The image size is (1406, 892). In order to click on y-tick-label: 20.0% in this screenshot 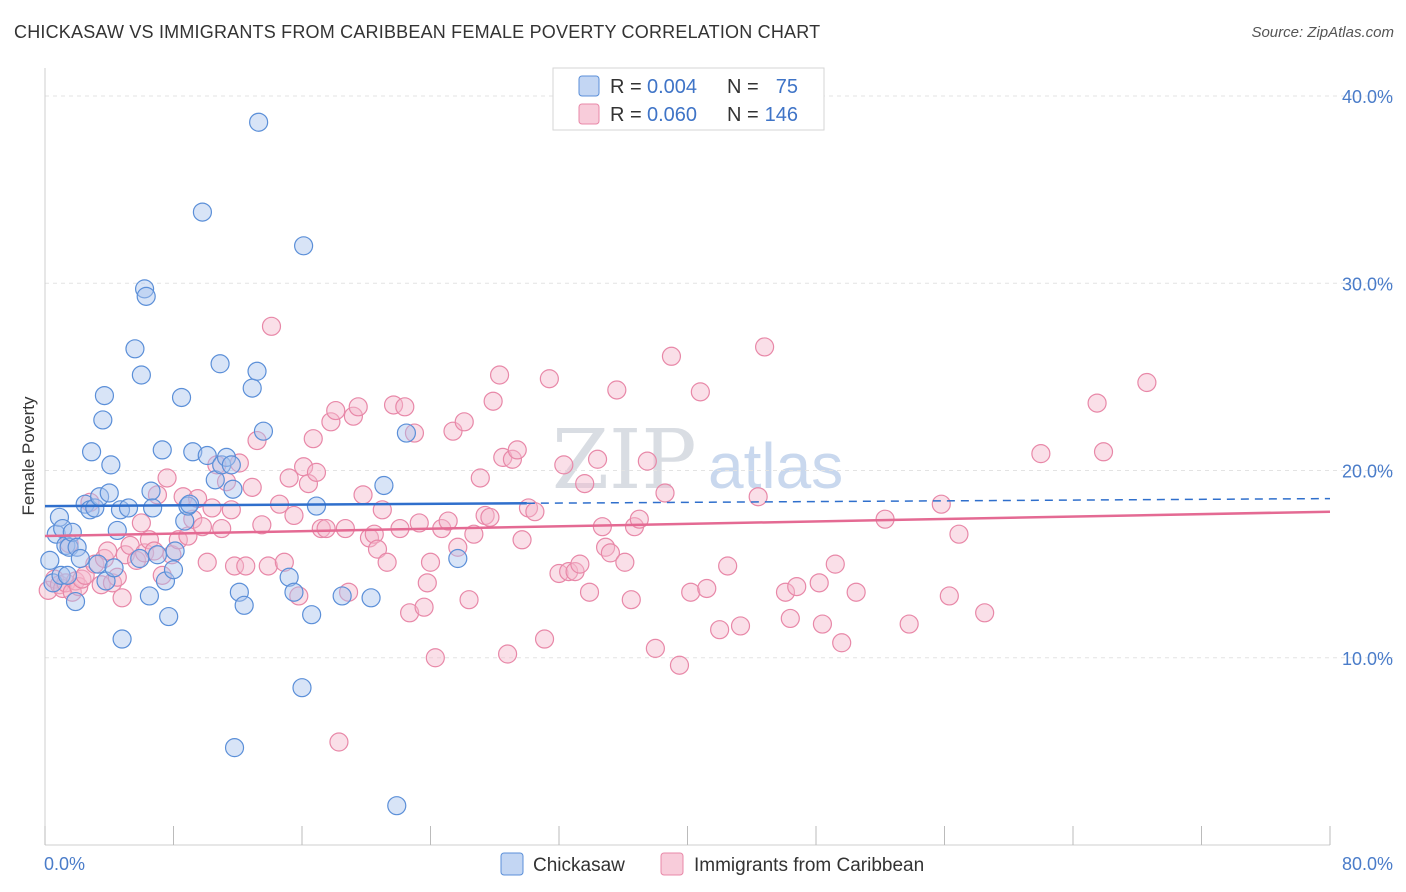, I will do `click(1367, 472)`.